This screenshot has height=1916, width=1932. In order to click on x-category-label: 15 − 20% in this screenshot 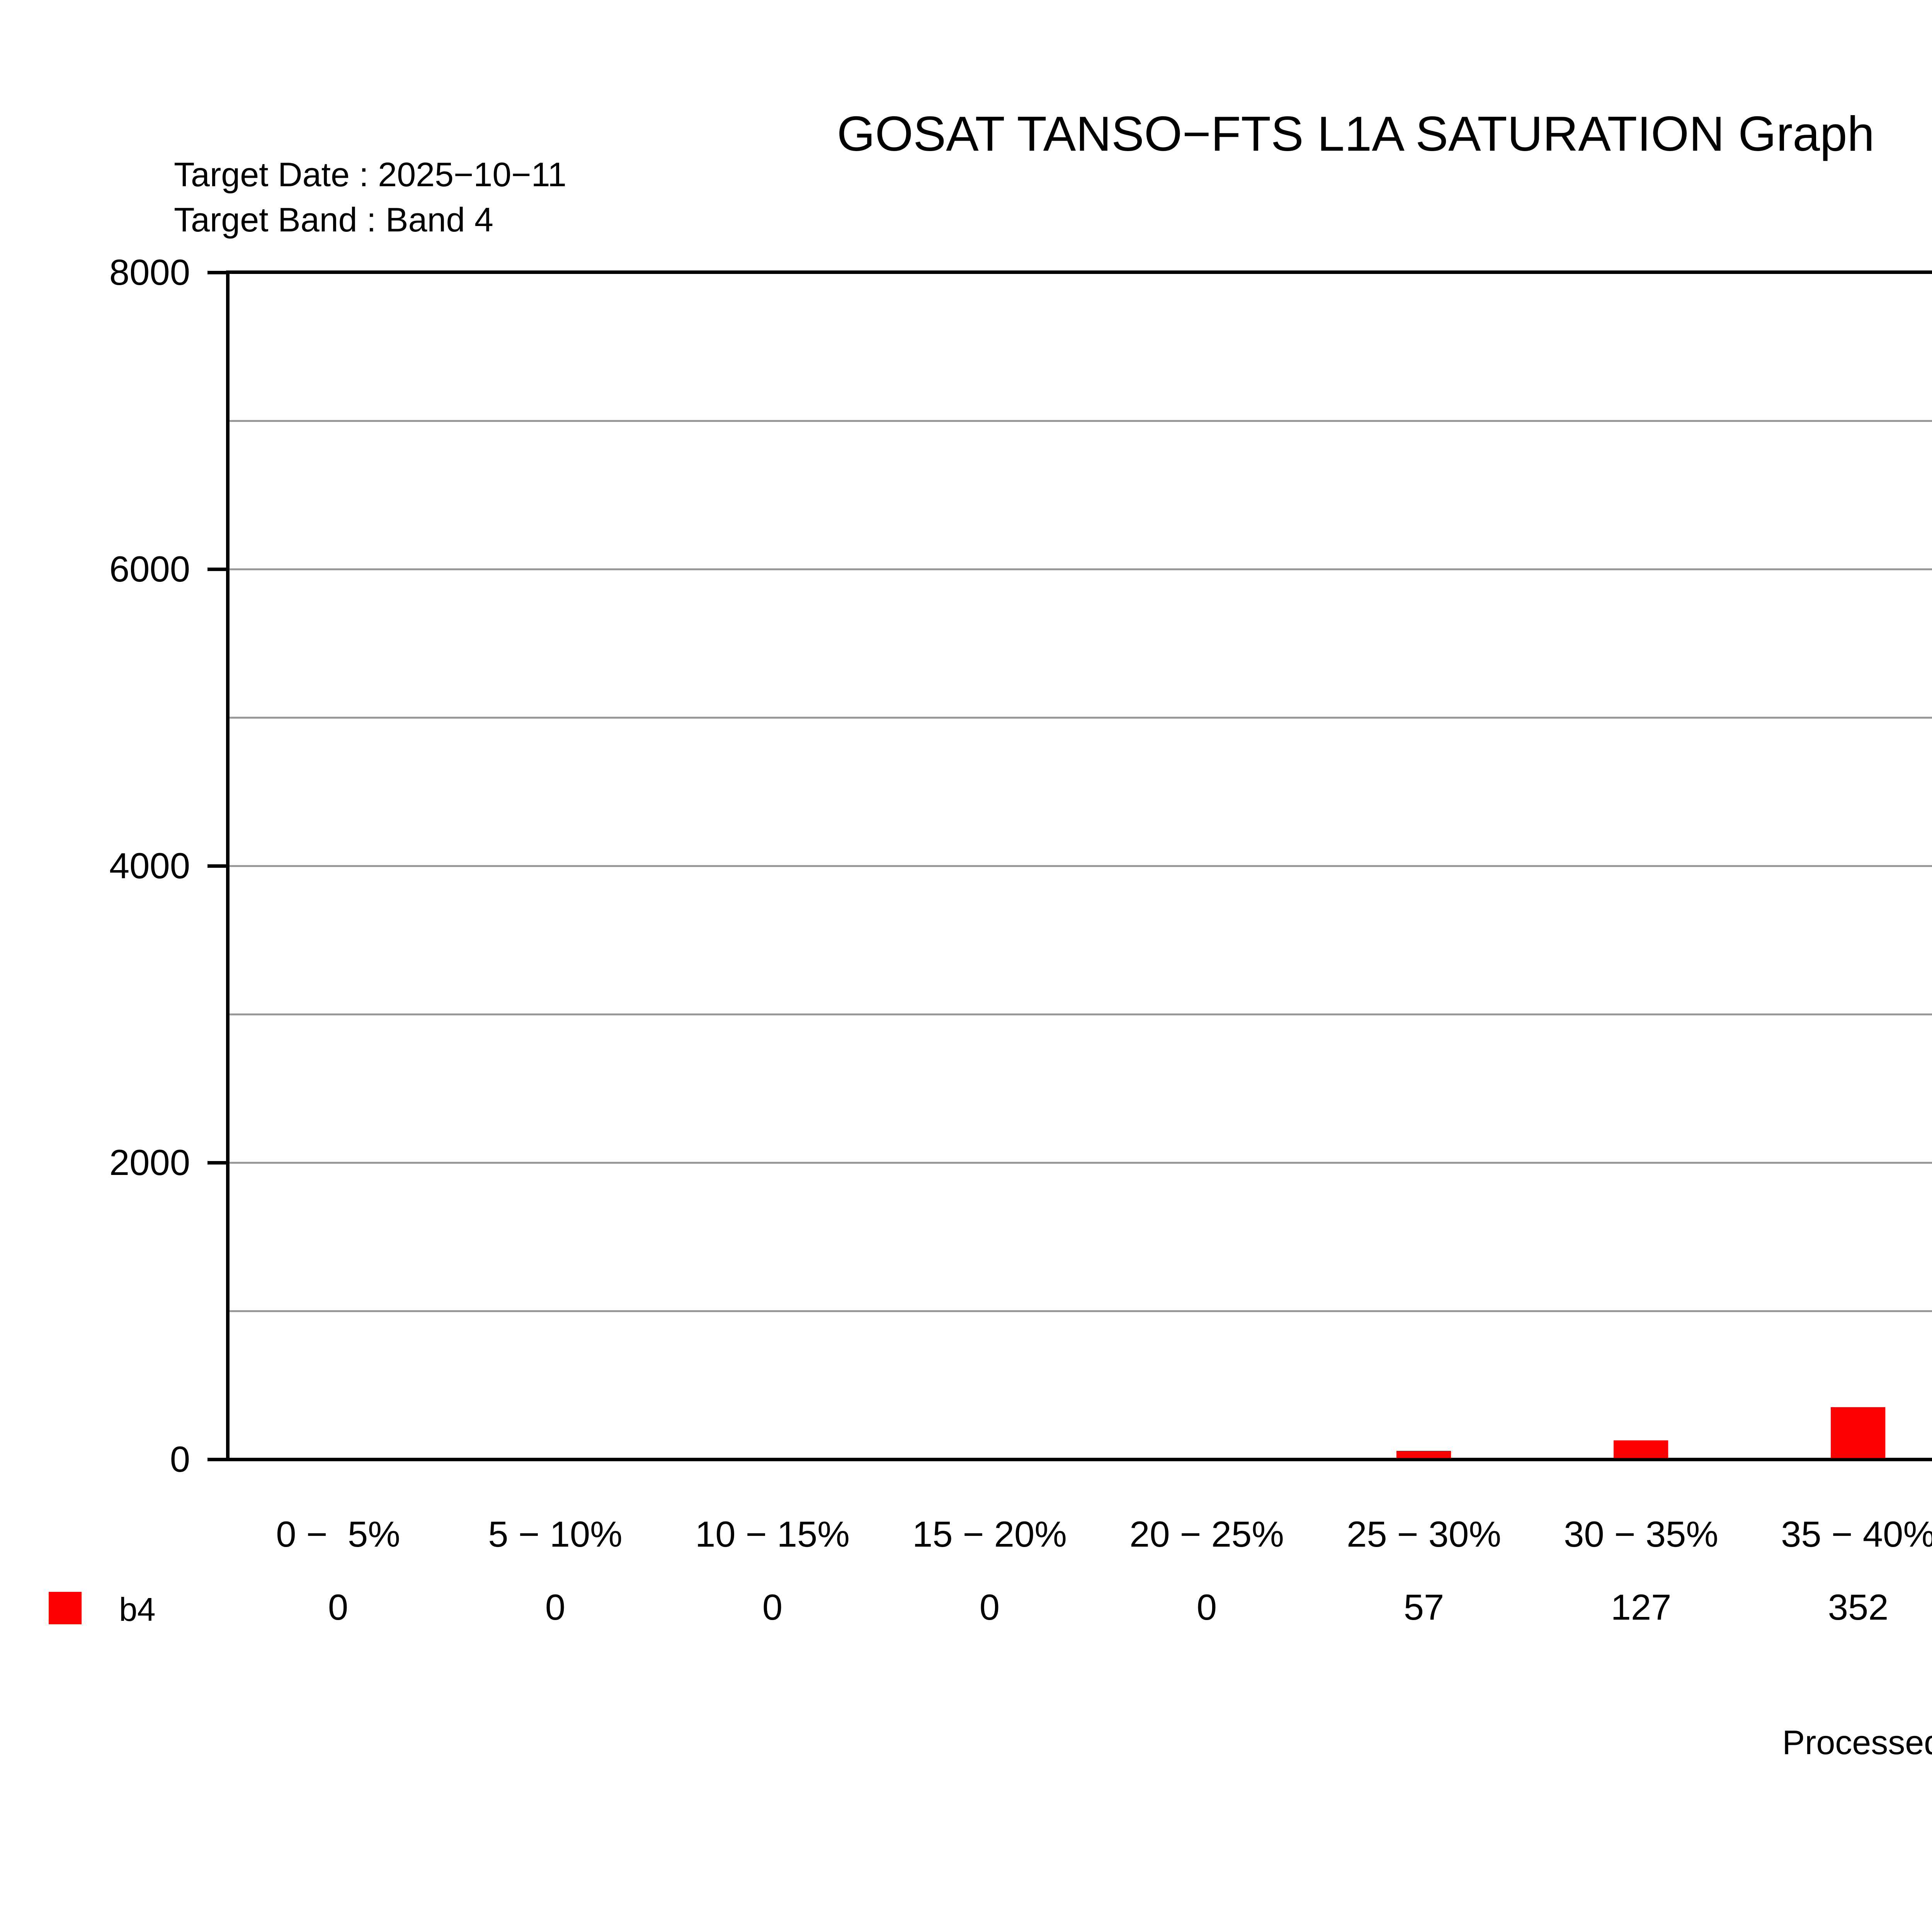, I will do `click(990, 1534)`.